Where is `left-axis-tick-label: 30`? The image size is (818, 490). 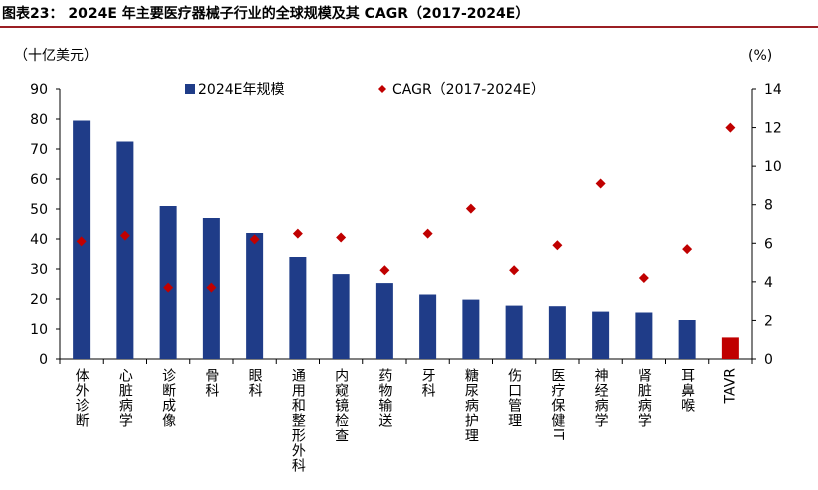 left-axis-tick-label: 30 is located at coordinates (39, 270).